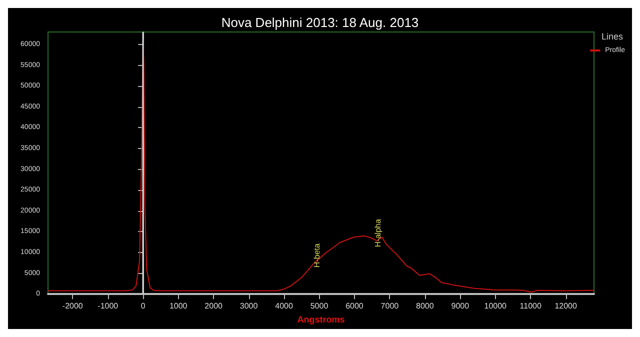 This screenshot has height=337, width=640. What do you see at coordinates (496, 306) in the screenshot?
I see `x-tick-label: 10000` at bounding box center [496, 306].